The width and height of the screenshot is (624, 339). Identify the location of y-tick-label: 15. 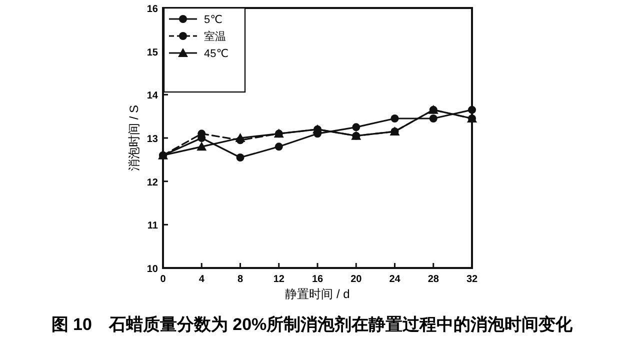
(152, 52).